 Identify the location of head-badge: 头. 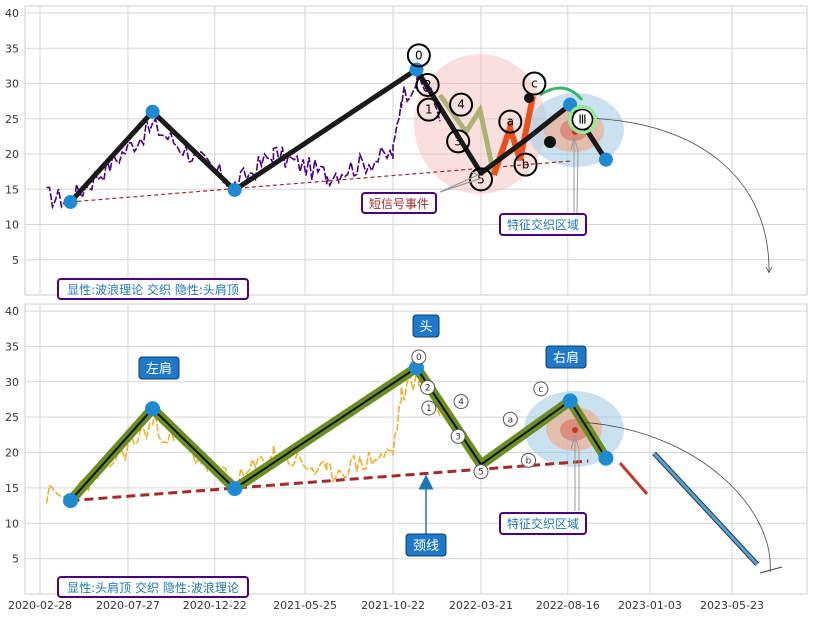
(426, 326).